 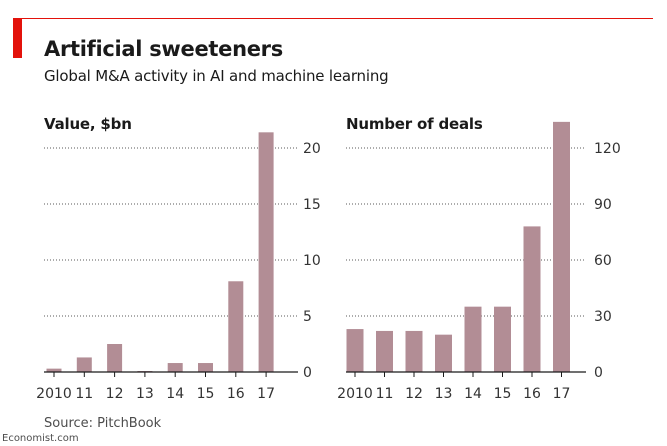 What do you see at coordinates (103, 423) in the screenshot?
I see `source-note: Source: PitchBook` at bounding box center [103, 423].